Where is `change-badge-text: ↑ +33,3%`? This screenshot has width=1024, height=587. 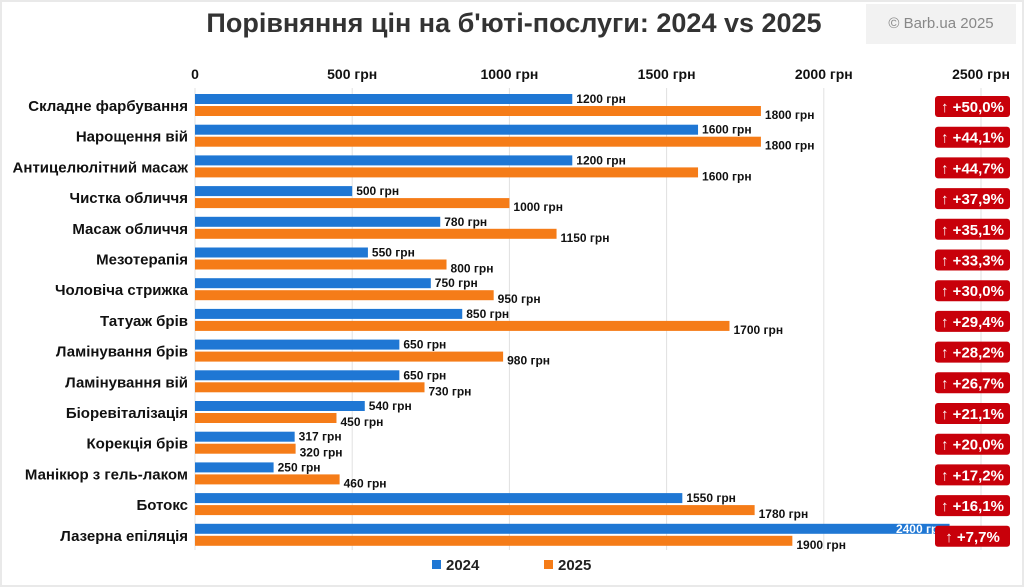
change-badge-text: ↑ +33,3% is located at coordinates (972, 261).